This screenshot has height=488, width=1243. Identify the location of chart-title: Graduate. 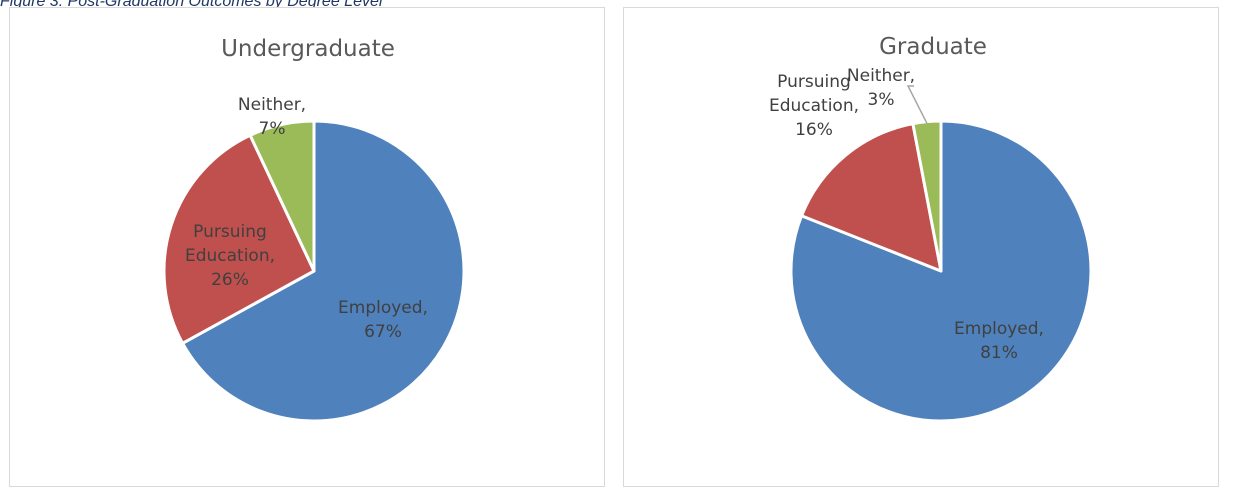
(933, 47).